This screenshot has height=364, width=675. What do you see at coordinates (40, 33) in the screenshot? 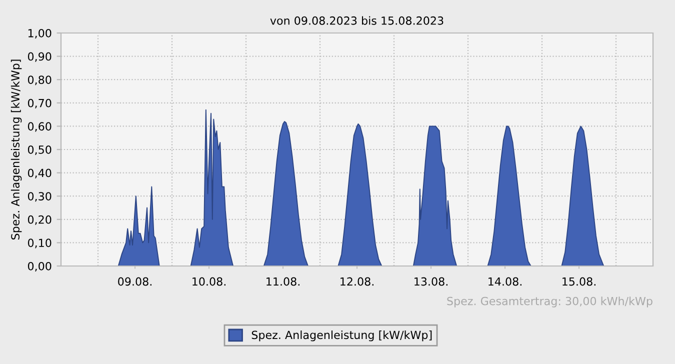
I see `y-tick-label: 1,00` at bounding box center [40, 33].